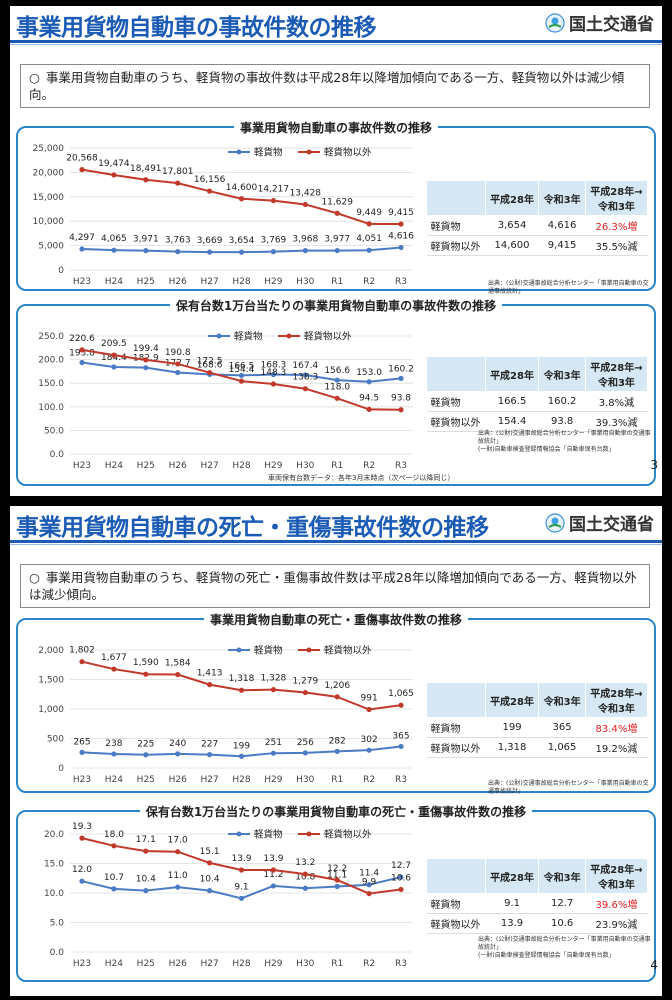  Describe the element at coordinates (335, 620) in the screenshot. I see `panel-title: 事業用貨物自動車の死亡・重傷事故件数の推移` at that location.